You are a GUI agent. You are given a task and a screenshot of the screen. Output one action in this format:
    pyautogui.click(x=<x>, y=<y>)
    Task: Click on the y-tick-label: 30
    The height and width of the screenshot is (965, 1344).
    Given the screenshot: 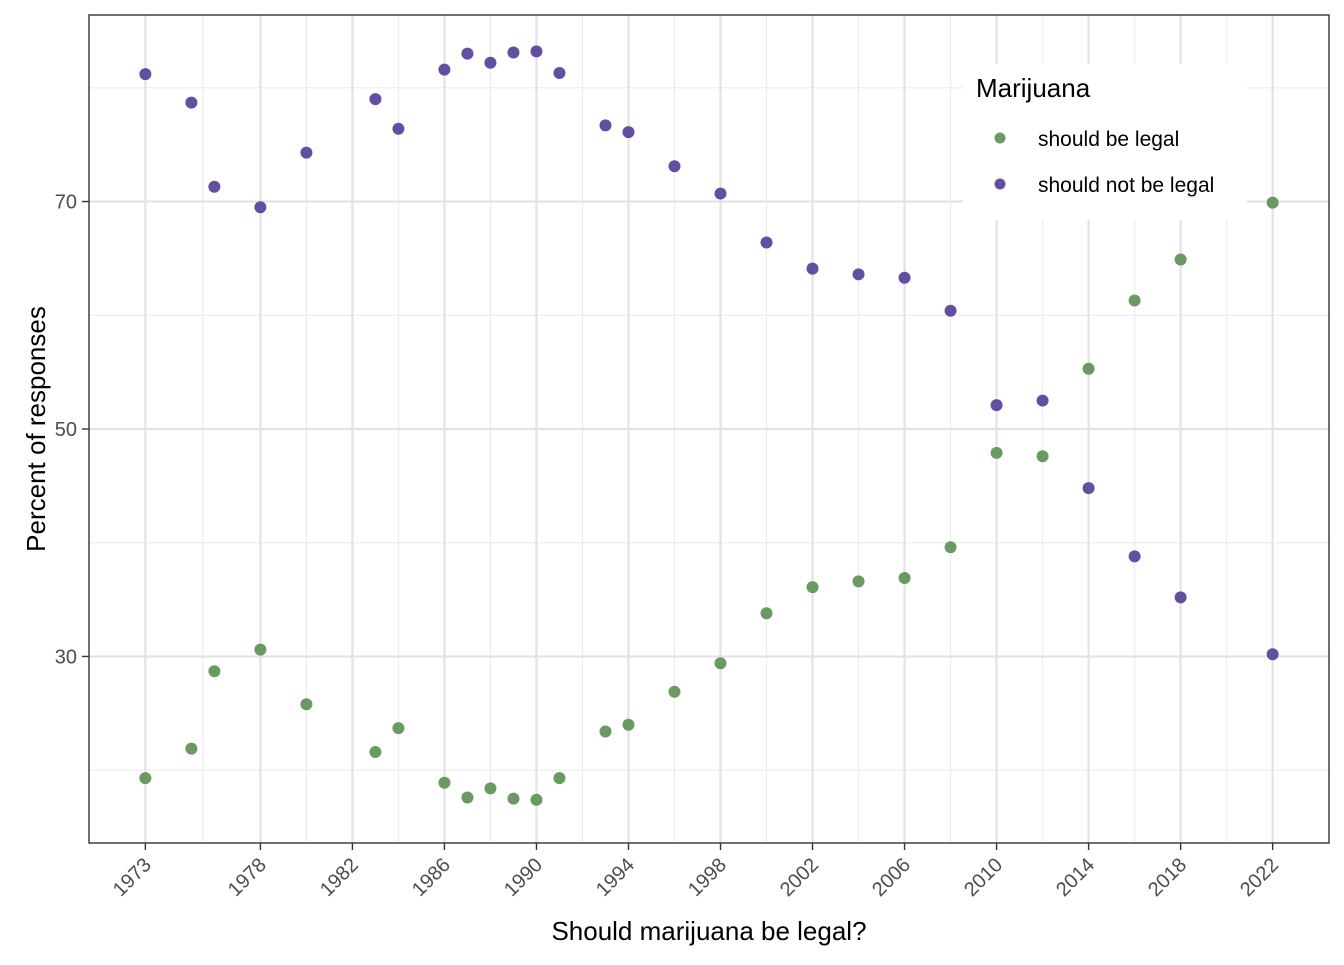 What is the action you would take?
    pyautogui.click(x=66, y=657)
    